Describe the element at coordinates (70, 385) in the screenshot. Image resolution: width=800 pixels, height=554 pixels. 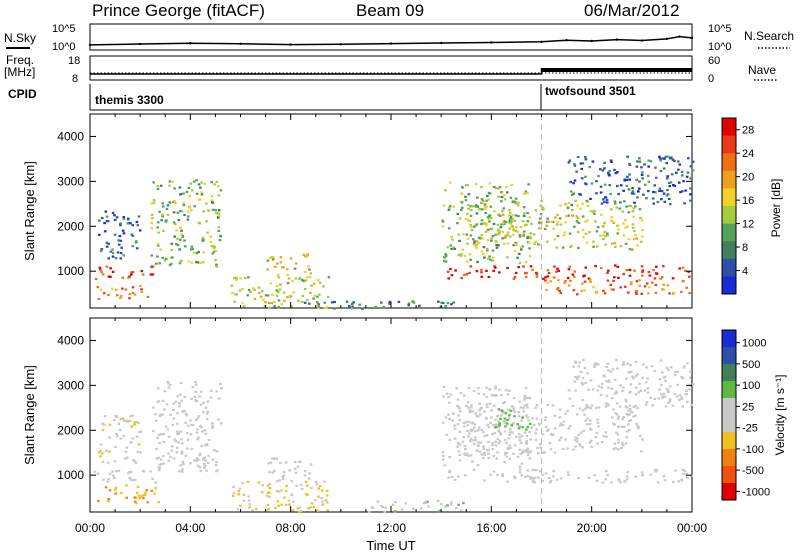
I see `y-tick-label: 3000` at that location.